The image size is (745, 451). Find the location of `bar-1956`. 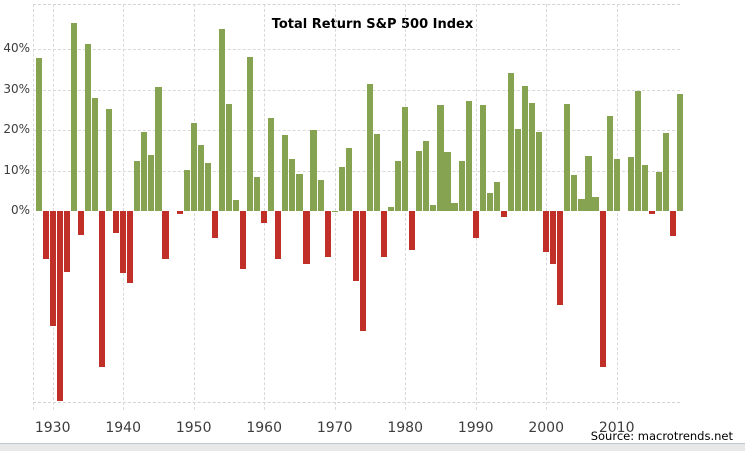

bar-1956 is located at coordinates (236, 205).